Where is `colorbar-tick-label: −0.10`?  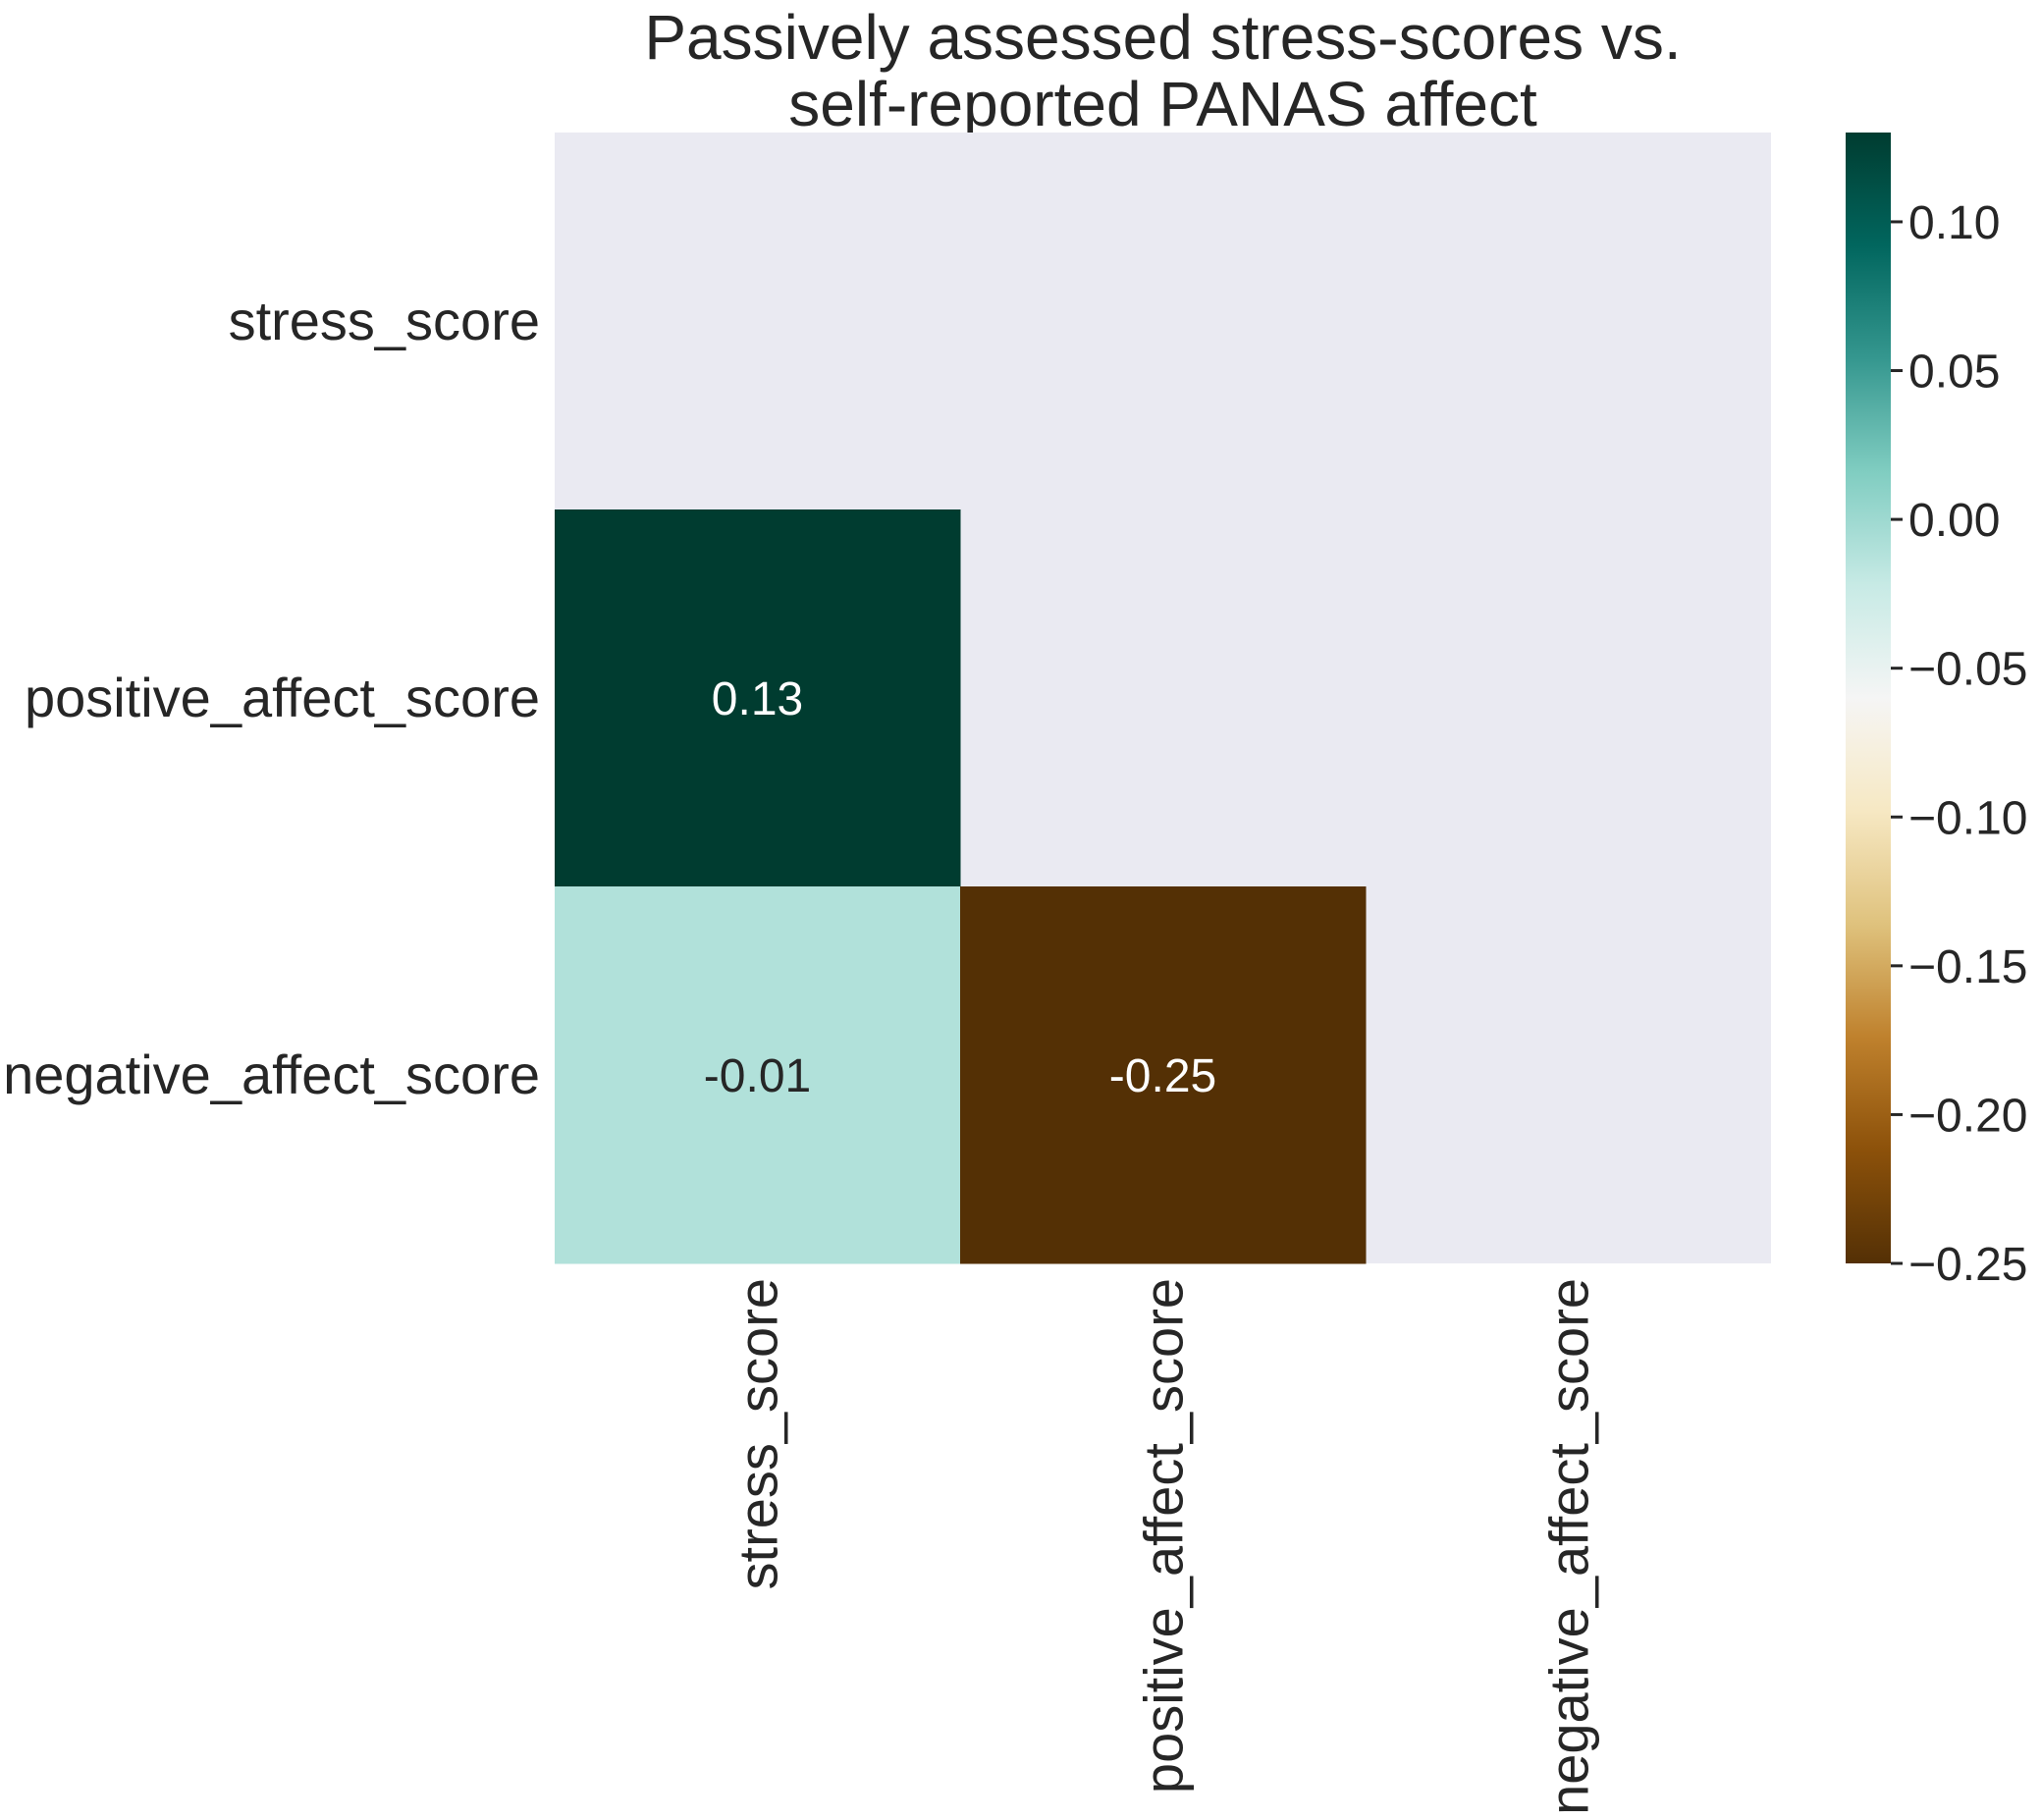 colorbar-tick-label: −0.10 is located at coordinates (1968, 818).